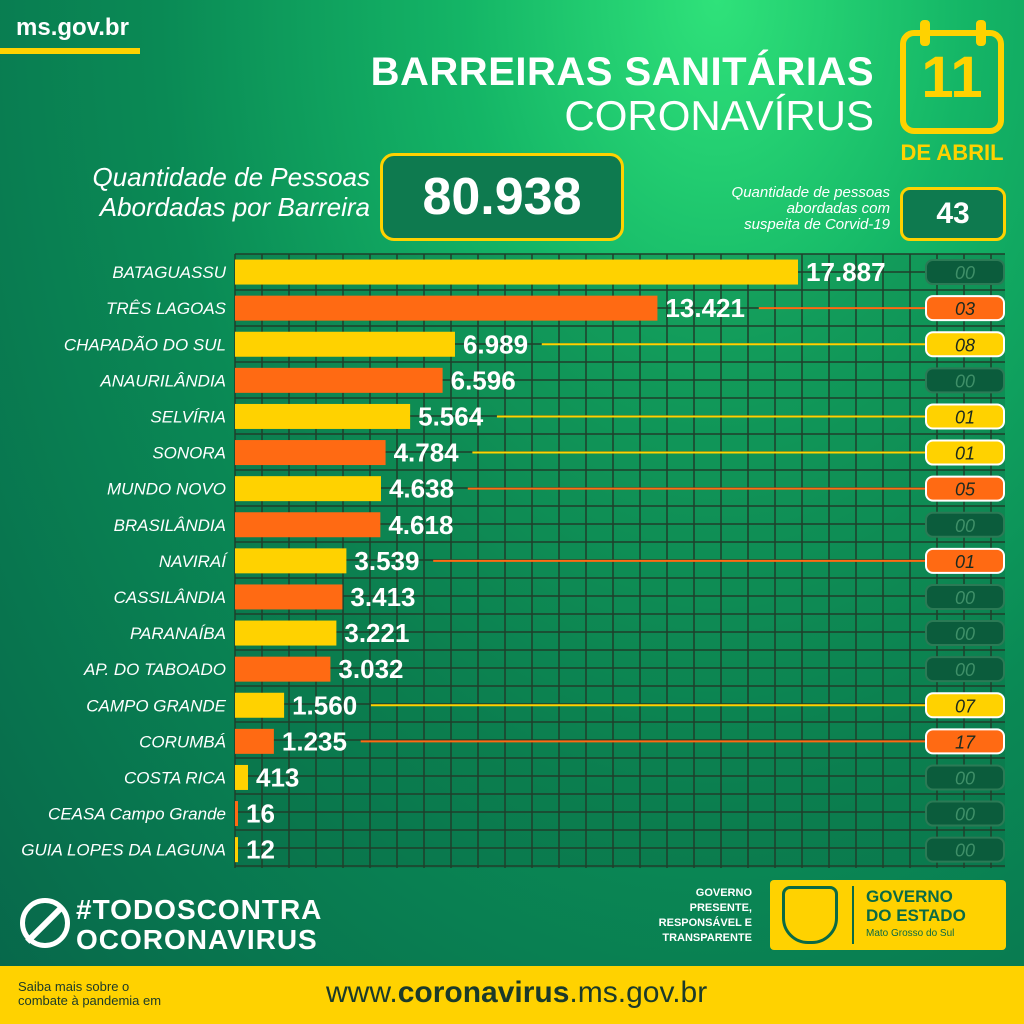 The height and width of the screenshot is (1024, 1024). What do you see at coordinates (175, 777) in the screenshot?
I see `category-label: COSTA RICA` at bounding box center [175, 777].